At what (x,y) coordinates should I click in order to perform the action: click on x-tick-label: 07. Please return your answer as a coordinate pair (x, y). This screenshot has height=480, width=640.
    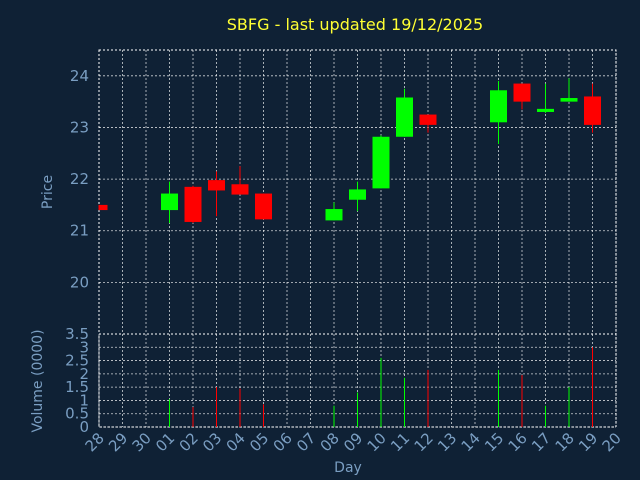
    Looking at the image, I should click on (306, 442).